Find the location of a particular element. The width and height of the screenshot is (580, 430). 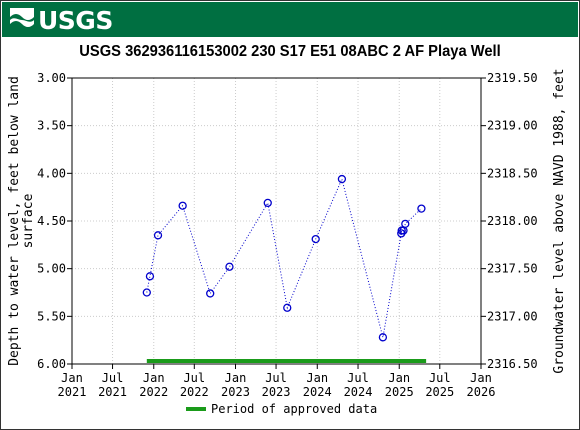

y-tick-label: 5.00 is located at coordinates (51, 269).